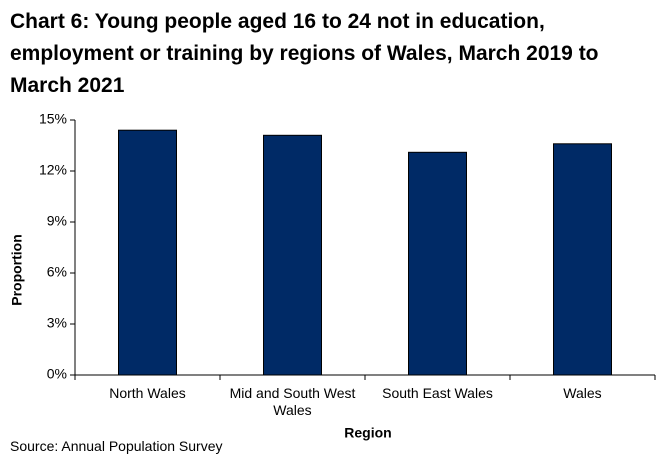  What do you see at coordinates (57, 221) in the screenshot?
I see `y-tick-label: 9%` at bounding box center [57, 221].